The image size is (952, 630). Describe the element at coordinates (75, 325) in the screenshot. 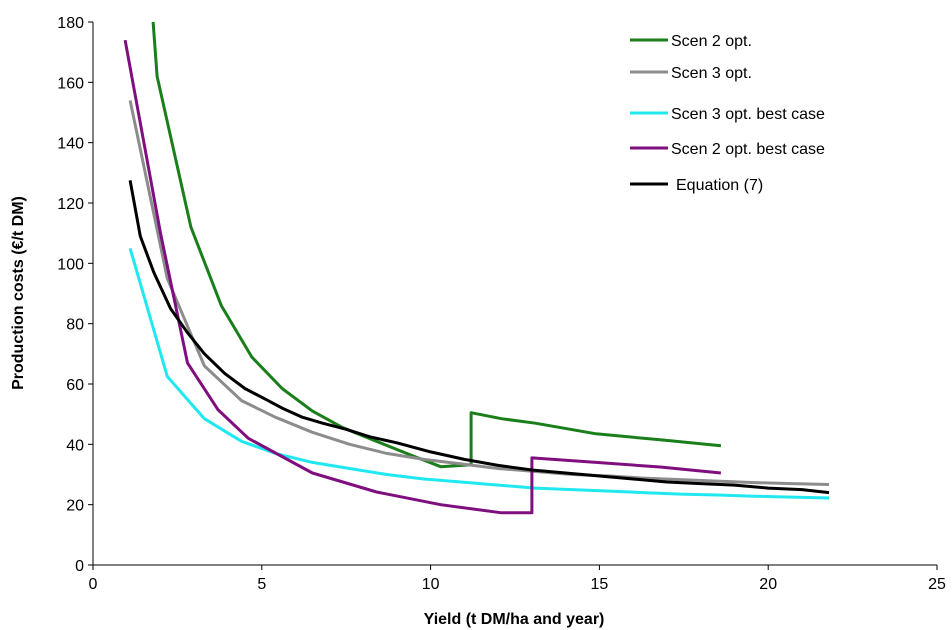

I see `y-tick-label: 80` at that location.